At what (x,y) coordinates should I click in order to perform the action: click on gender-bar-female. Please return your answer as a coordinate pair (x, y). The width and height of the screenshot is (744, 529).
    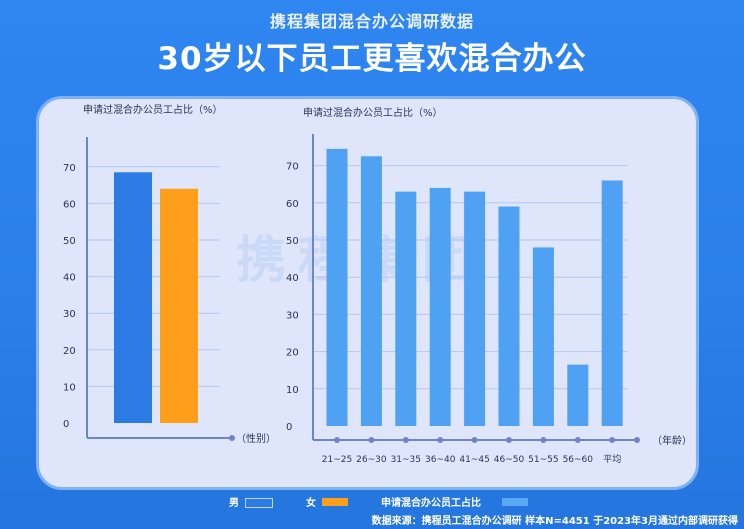
    Looking at the image, I should click on (179, 305).